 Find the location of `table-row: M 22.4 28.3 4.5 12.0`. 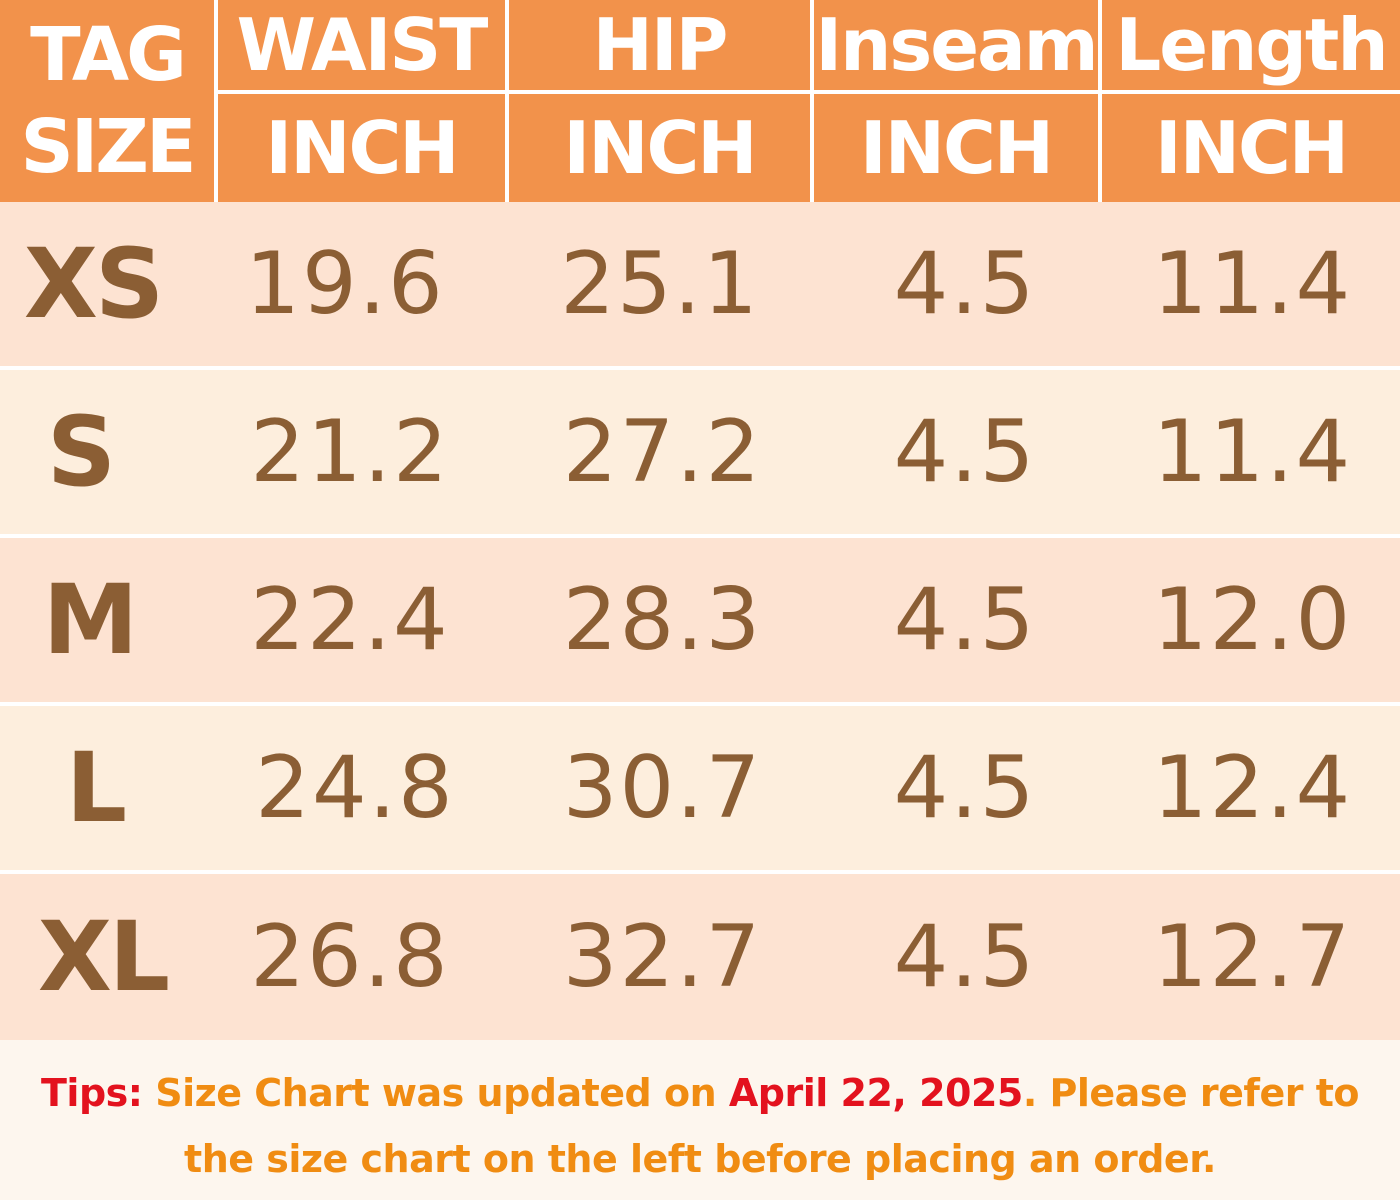

table-row: M 22.4 28.3 4.5 12.0 is located at coordinates (700, 620).